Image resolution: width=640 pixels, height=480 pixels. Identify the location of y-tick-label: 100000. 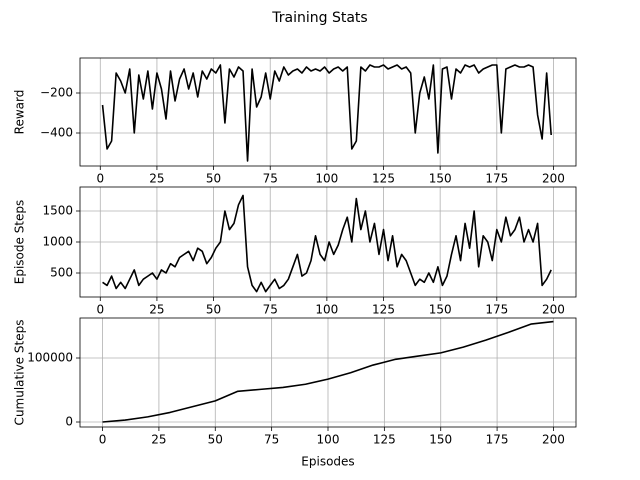
(50, 358).